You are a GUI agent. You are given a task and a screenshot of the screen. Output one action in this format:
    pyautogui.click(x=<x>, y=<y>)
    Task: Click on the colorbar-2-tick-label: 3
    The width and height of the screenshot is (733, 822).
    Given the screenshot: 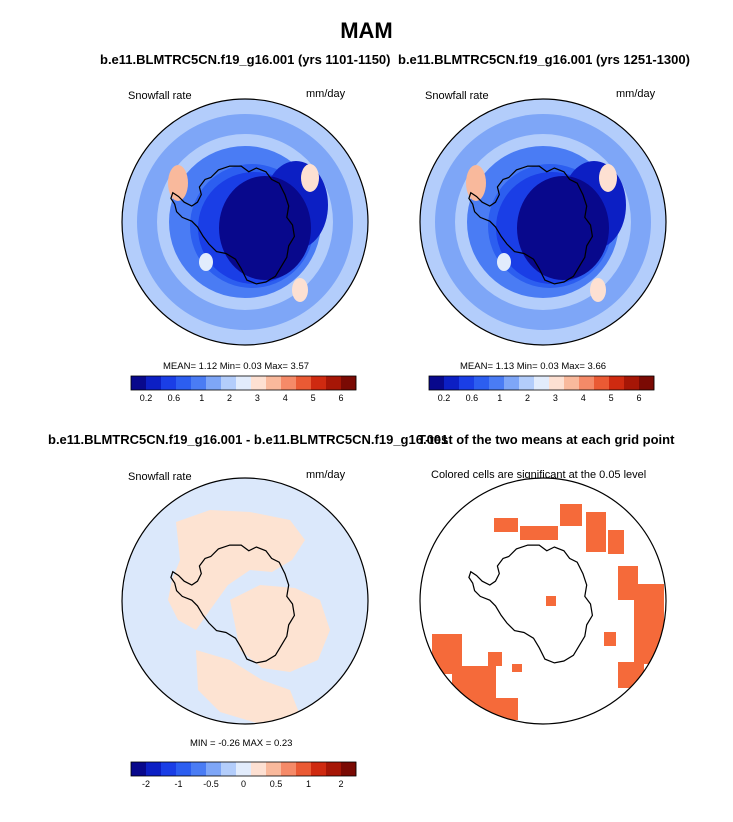 What is the action you would take?
    pyautogui.click(x=555, y=398)
    